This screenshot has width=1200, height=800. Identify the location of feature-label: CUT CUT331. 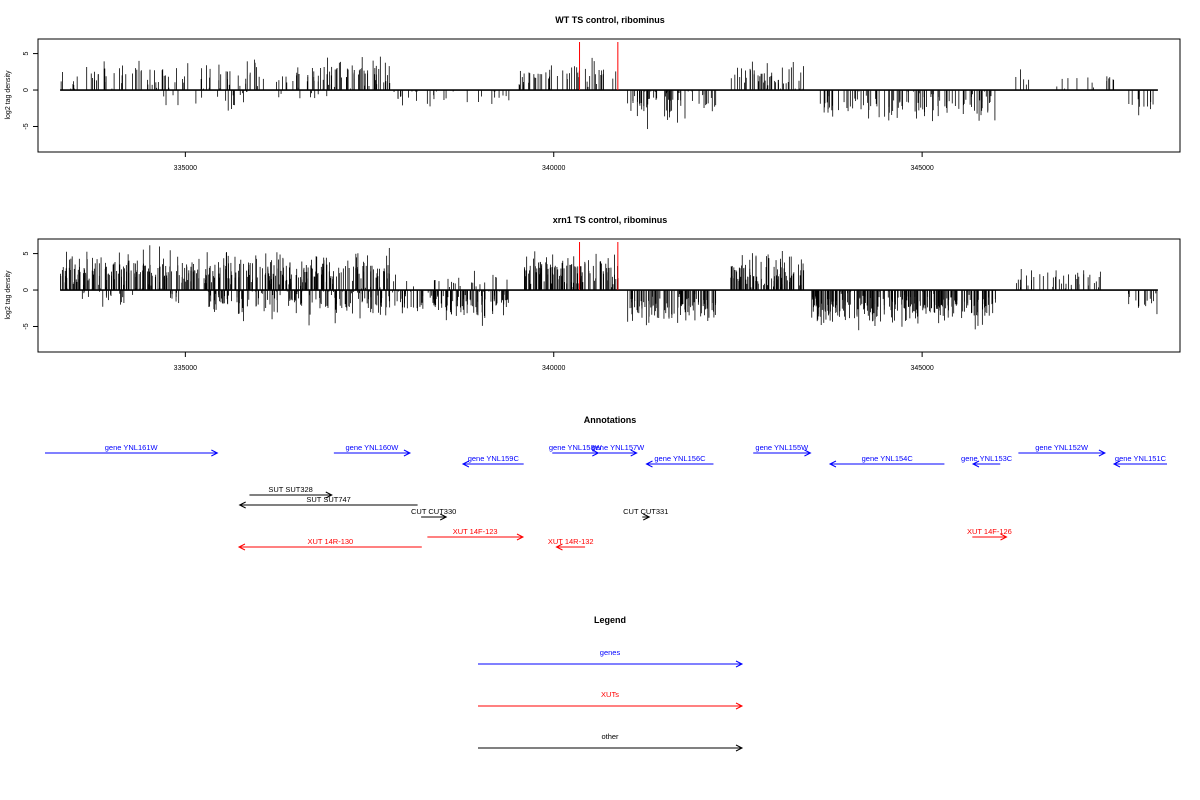
(645, 511).